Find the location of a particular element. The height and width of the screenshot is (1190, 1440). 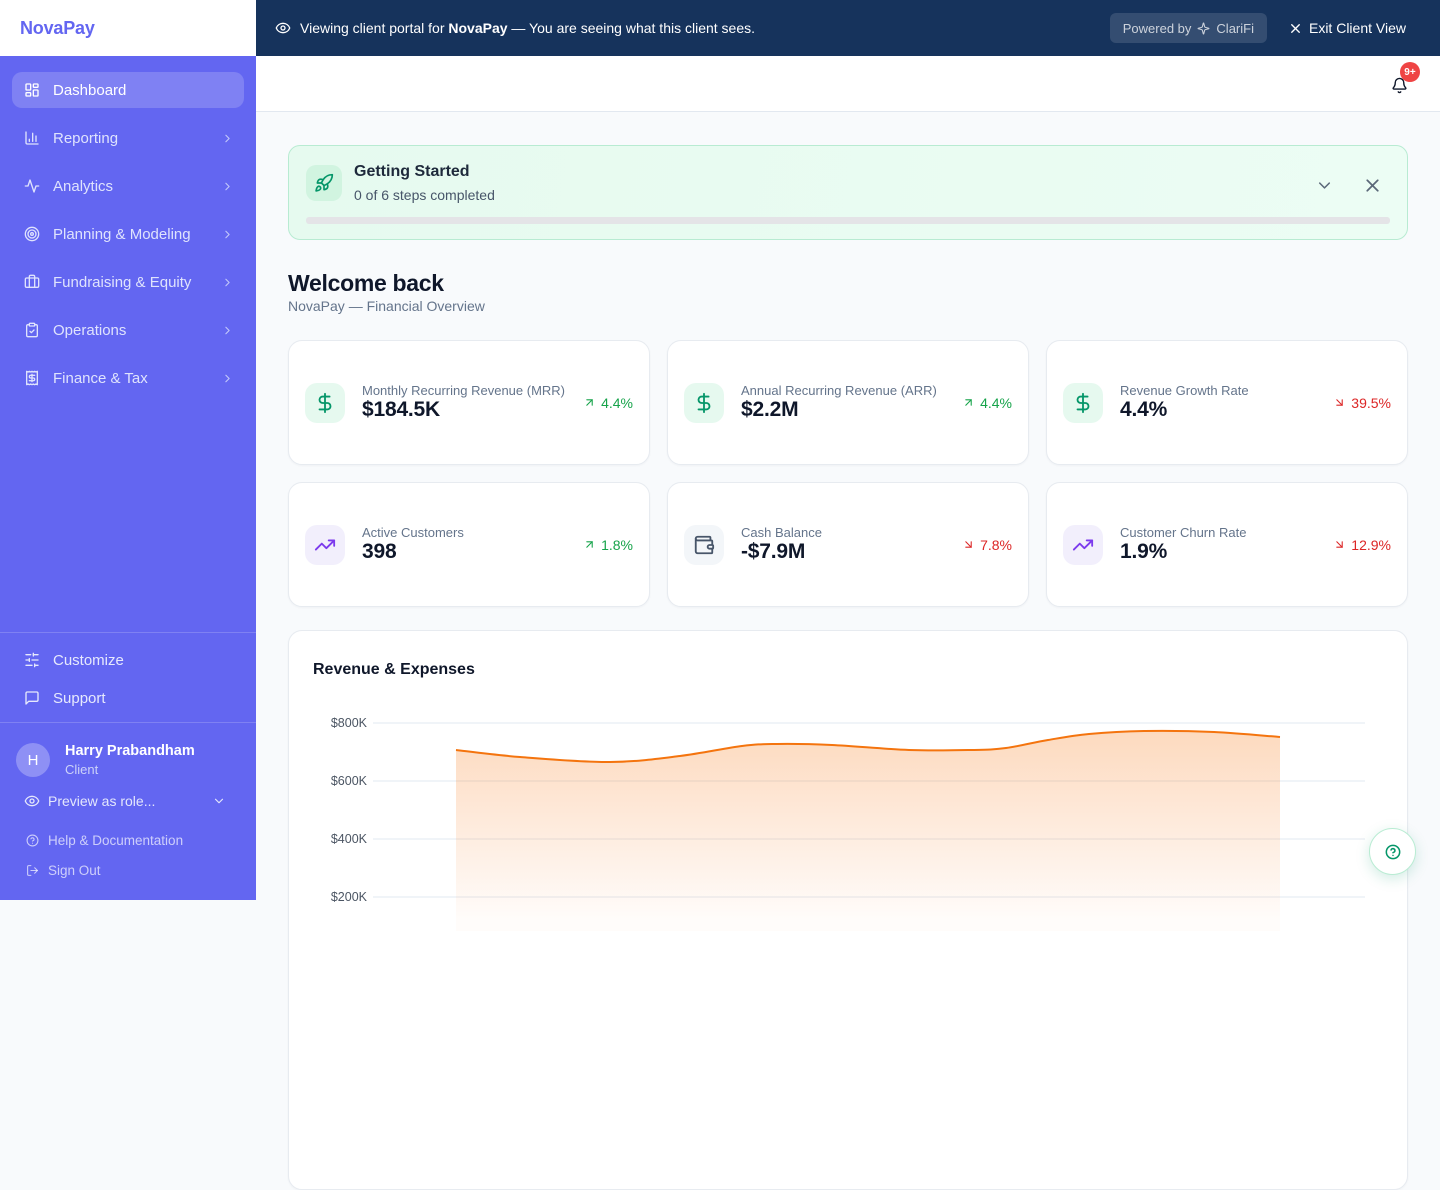

svg-text: $800K is located at coordinates (349, 723).